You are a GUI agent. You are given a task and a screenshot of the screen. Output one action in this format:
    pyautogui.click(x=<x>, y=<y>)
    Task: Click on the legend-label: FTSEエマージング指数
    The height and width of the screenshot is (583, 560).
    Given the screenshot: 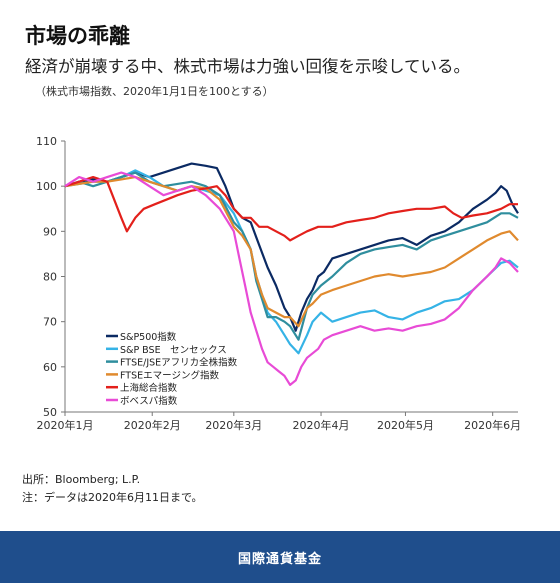 What is the action you would take?
    pyautogui.click(x=169, y=375)
    